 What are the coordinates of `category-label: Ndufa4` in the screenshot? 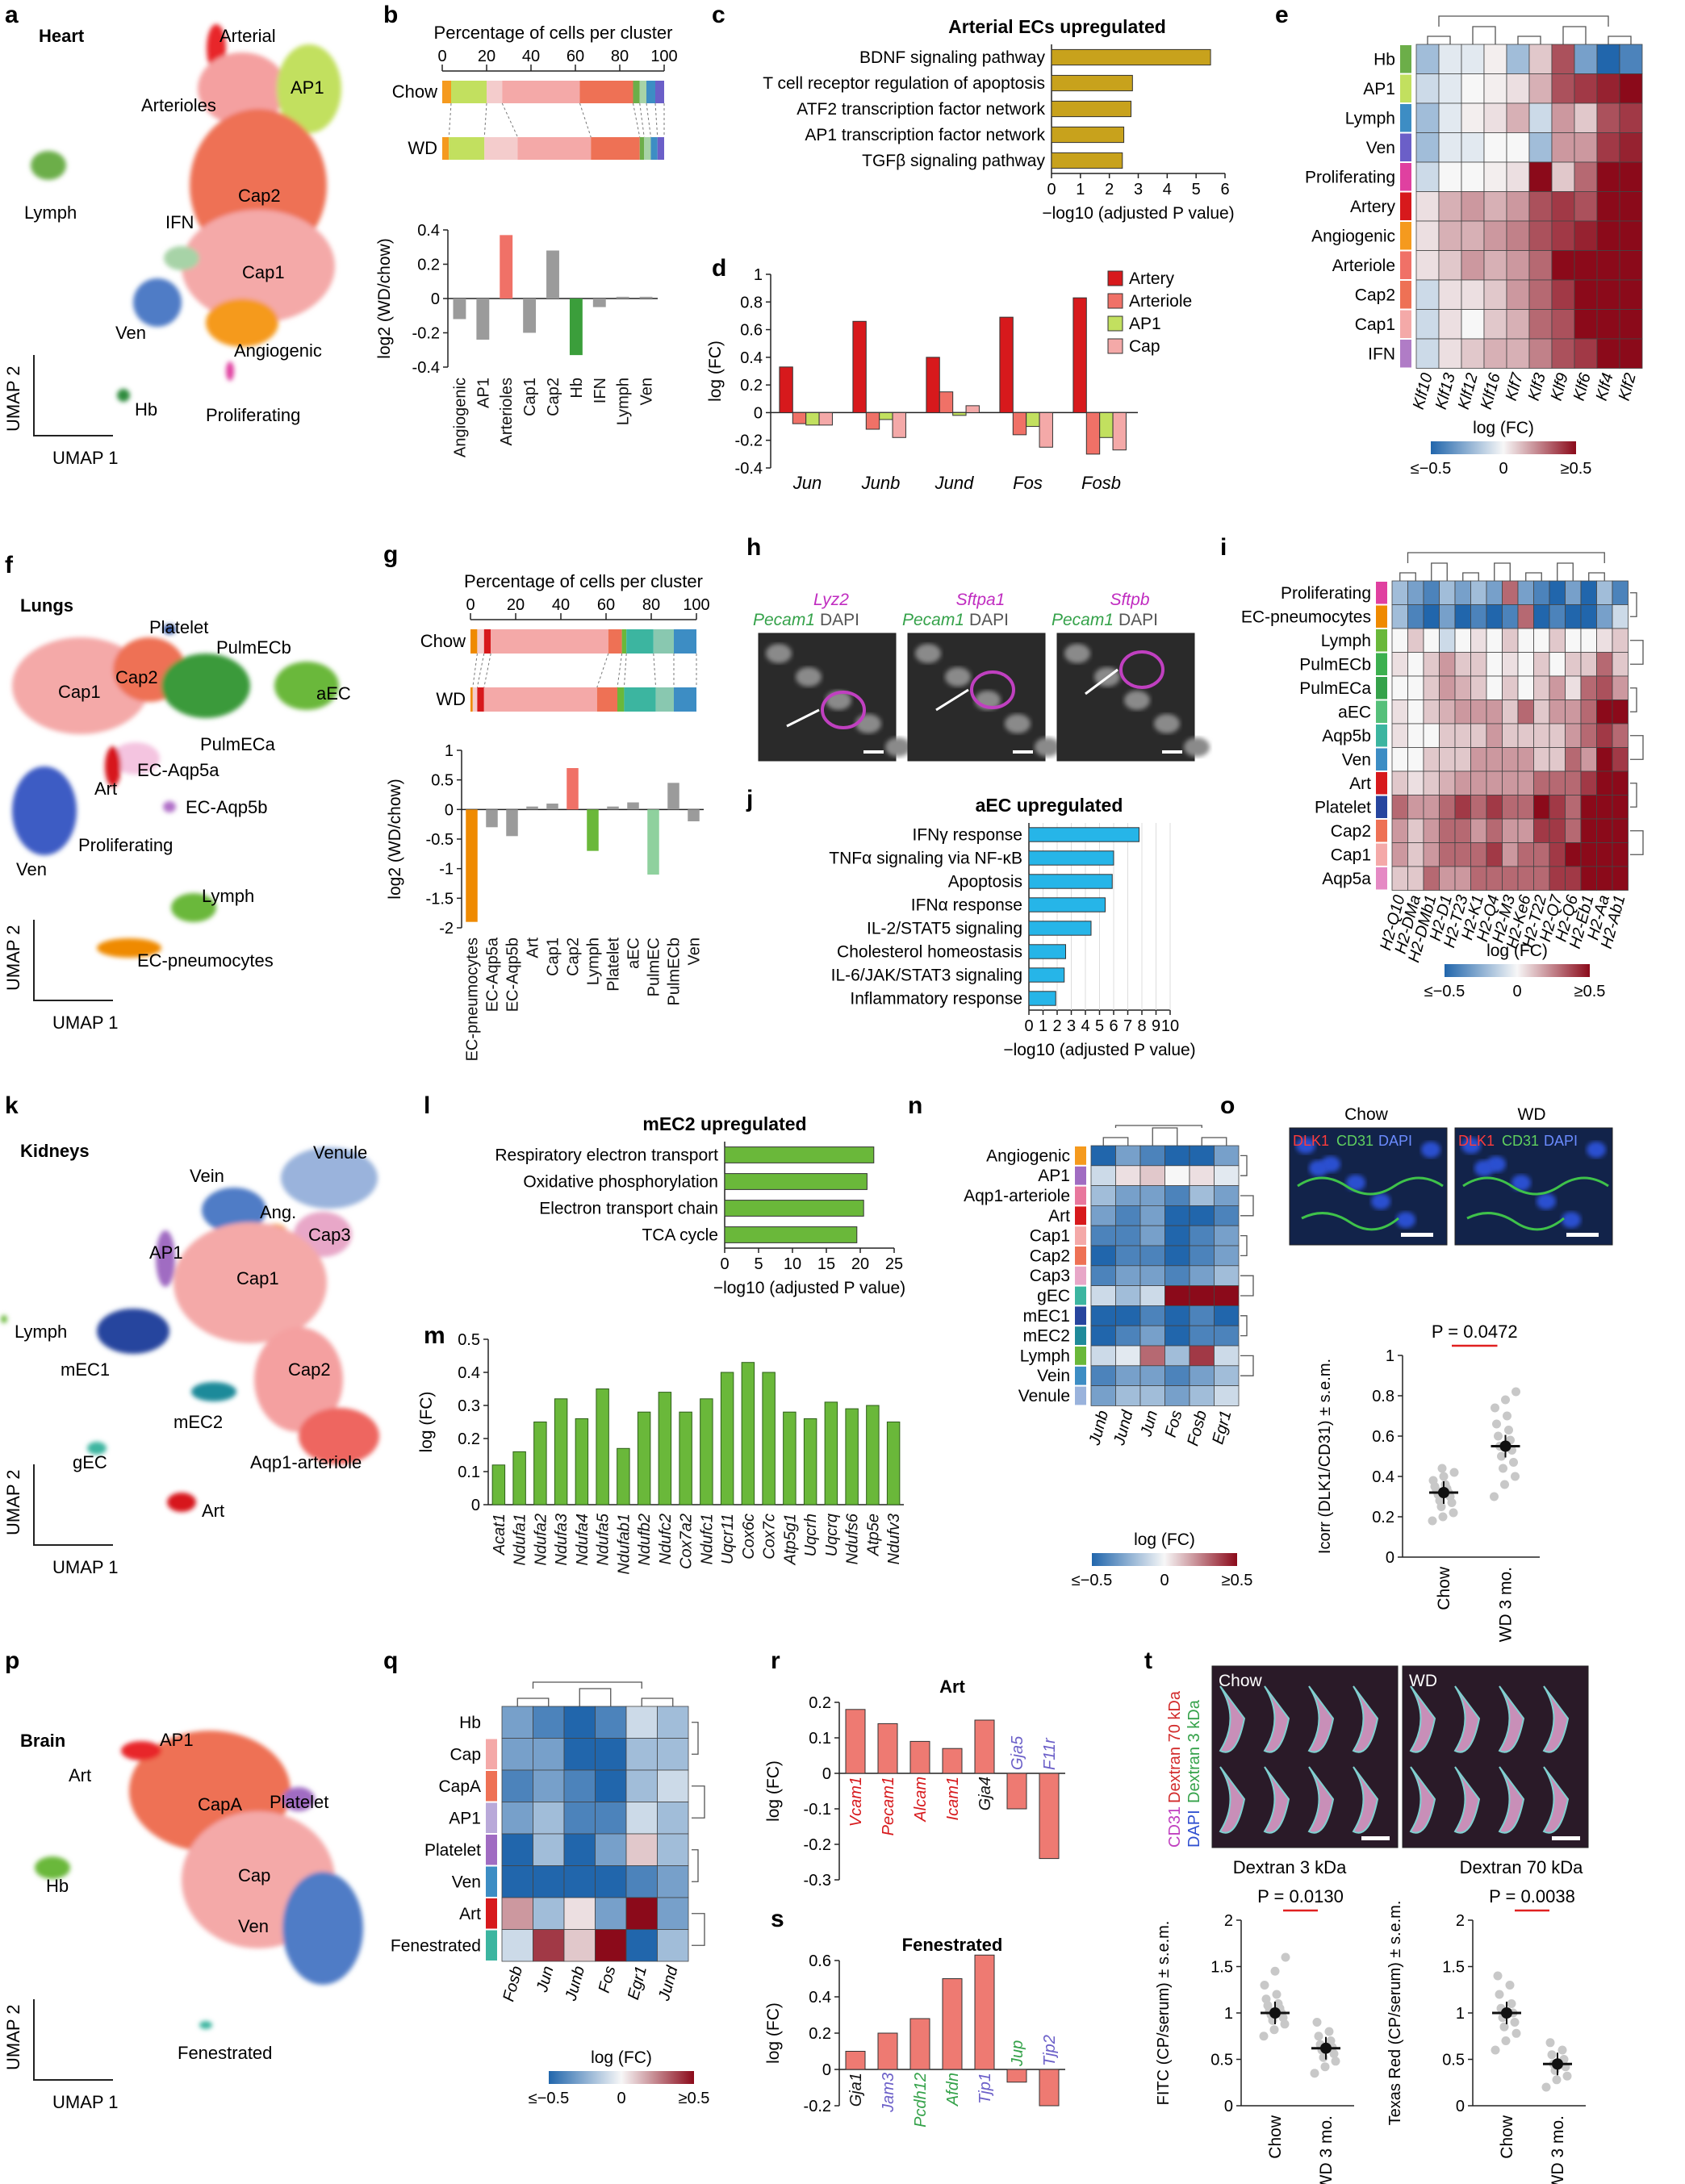 It's located at (583, 1540).